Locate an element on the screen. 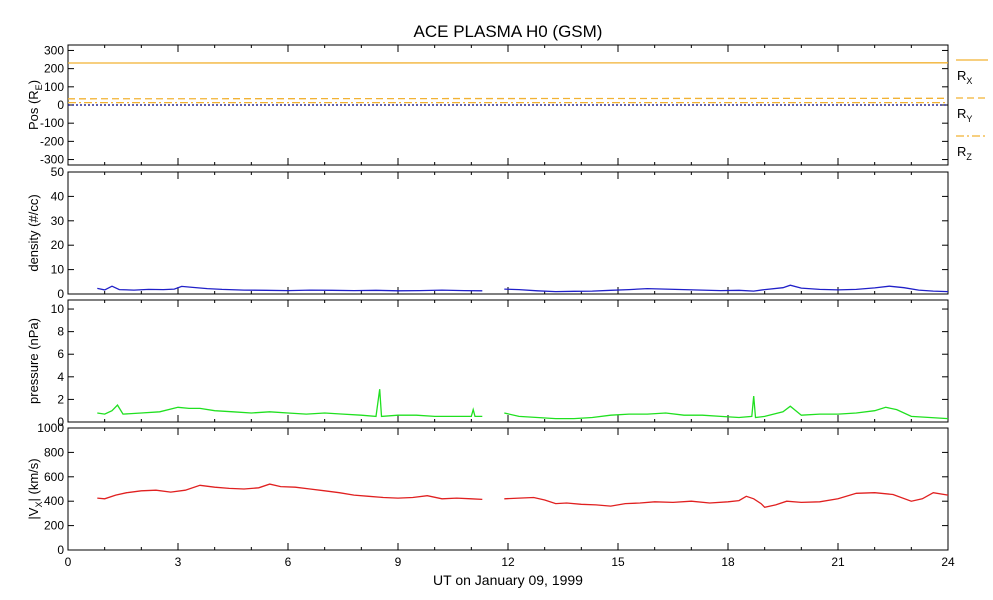 This screenshot has height=600, width=993. y-axis-label: pressure (nPa) is located at coordinates (33, 361).